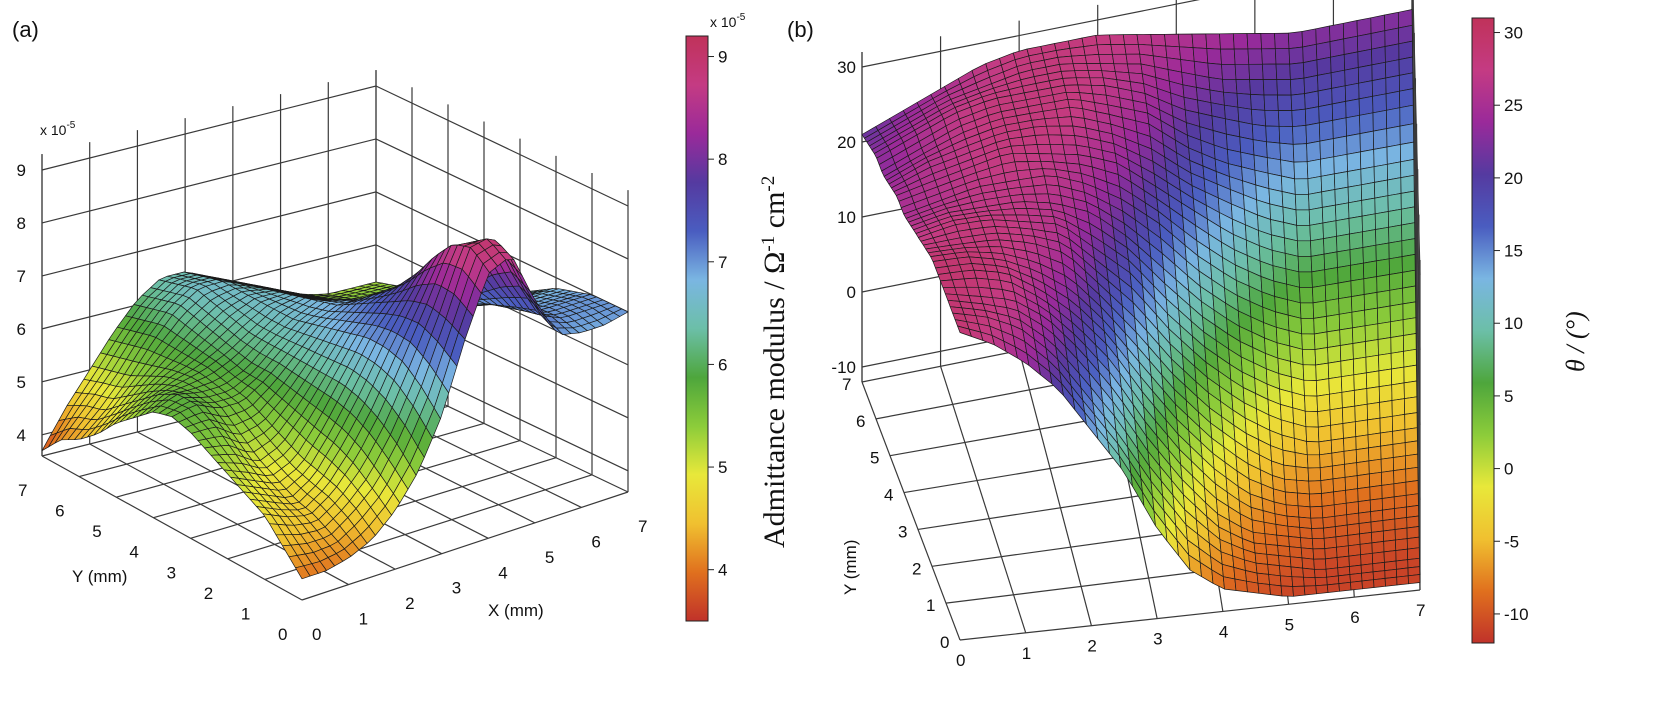 The image size is (1654, 723). I want to click on colorbar-b-tick-label: 20, so click(1513, 178).